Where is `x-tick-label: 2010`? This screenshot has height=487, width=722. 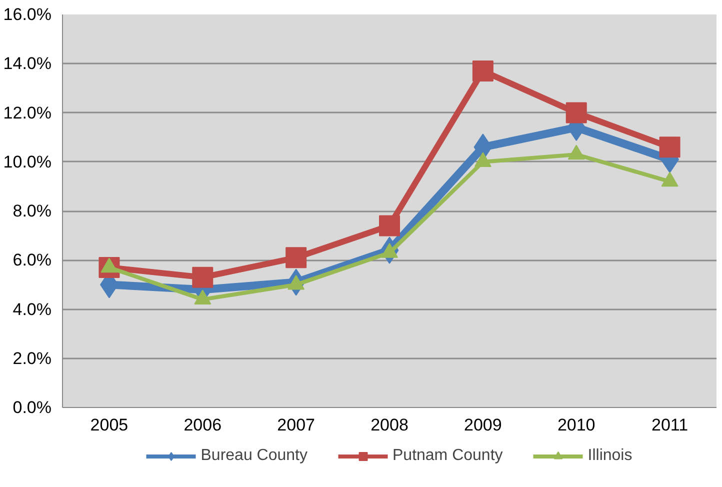
x-tick-label: 2010 is located at coordinates (576, 425).